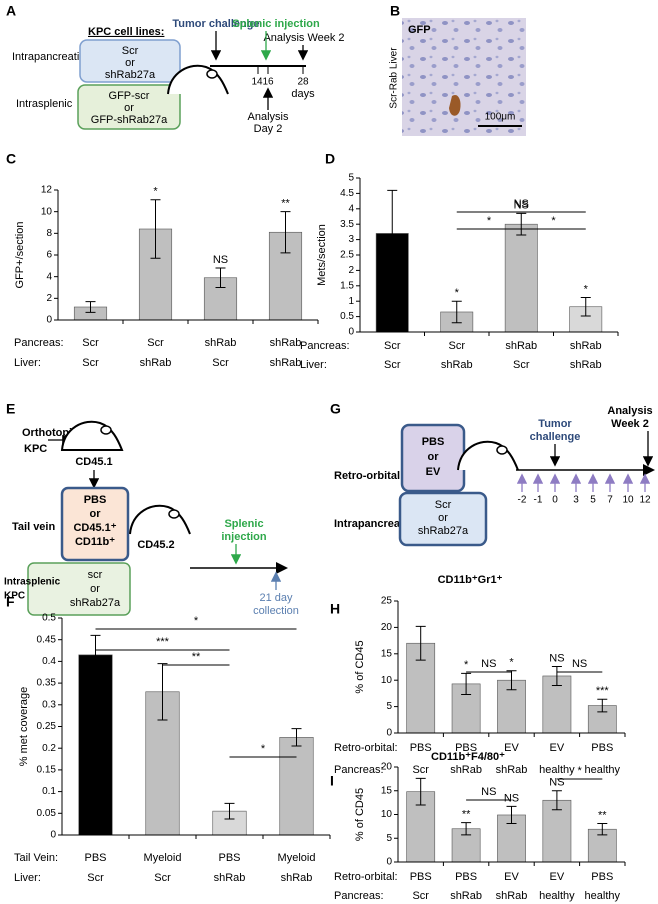 Image resolution: width=658 pixels, height=904 pixels. Describe the element at coordinates (47, 639) in the screenshot. I see `y-tick-label: 0.45` at that location.